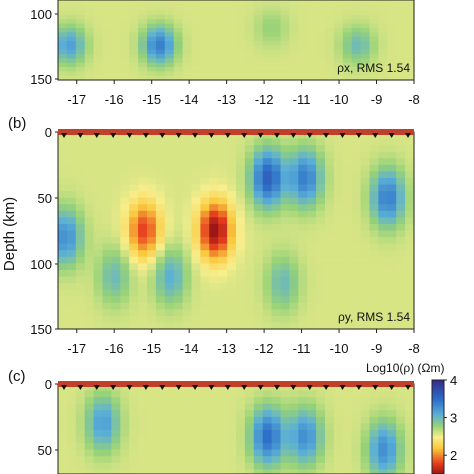 The height and width of the screenshot is (474, 474). I want to click on panel-annotation: ρy, RMS 1.54, so click(374, 317).